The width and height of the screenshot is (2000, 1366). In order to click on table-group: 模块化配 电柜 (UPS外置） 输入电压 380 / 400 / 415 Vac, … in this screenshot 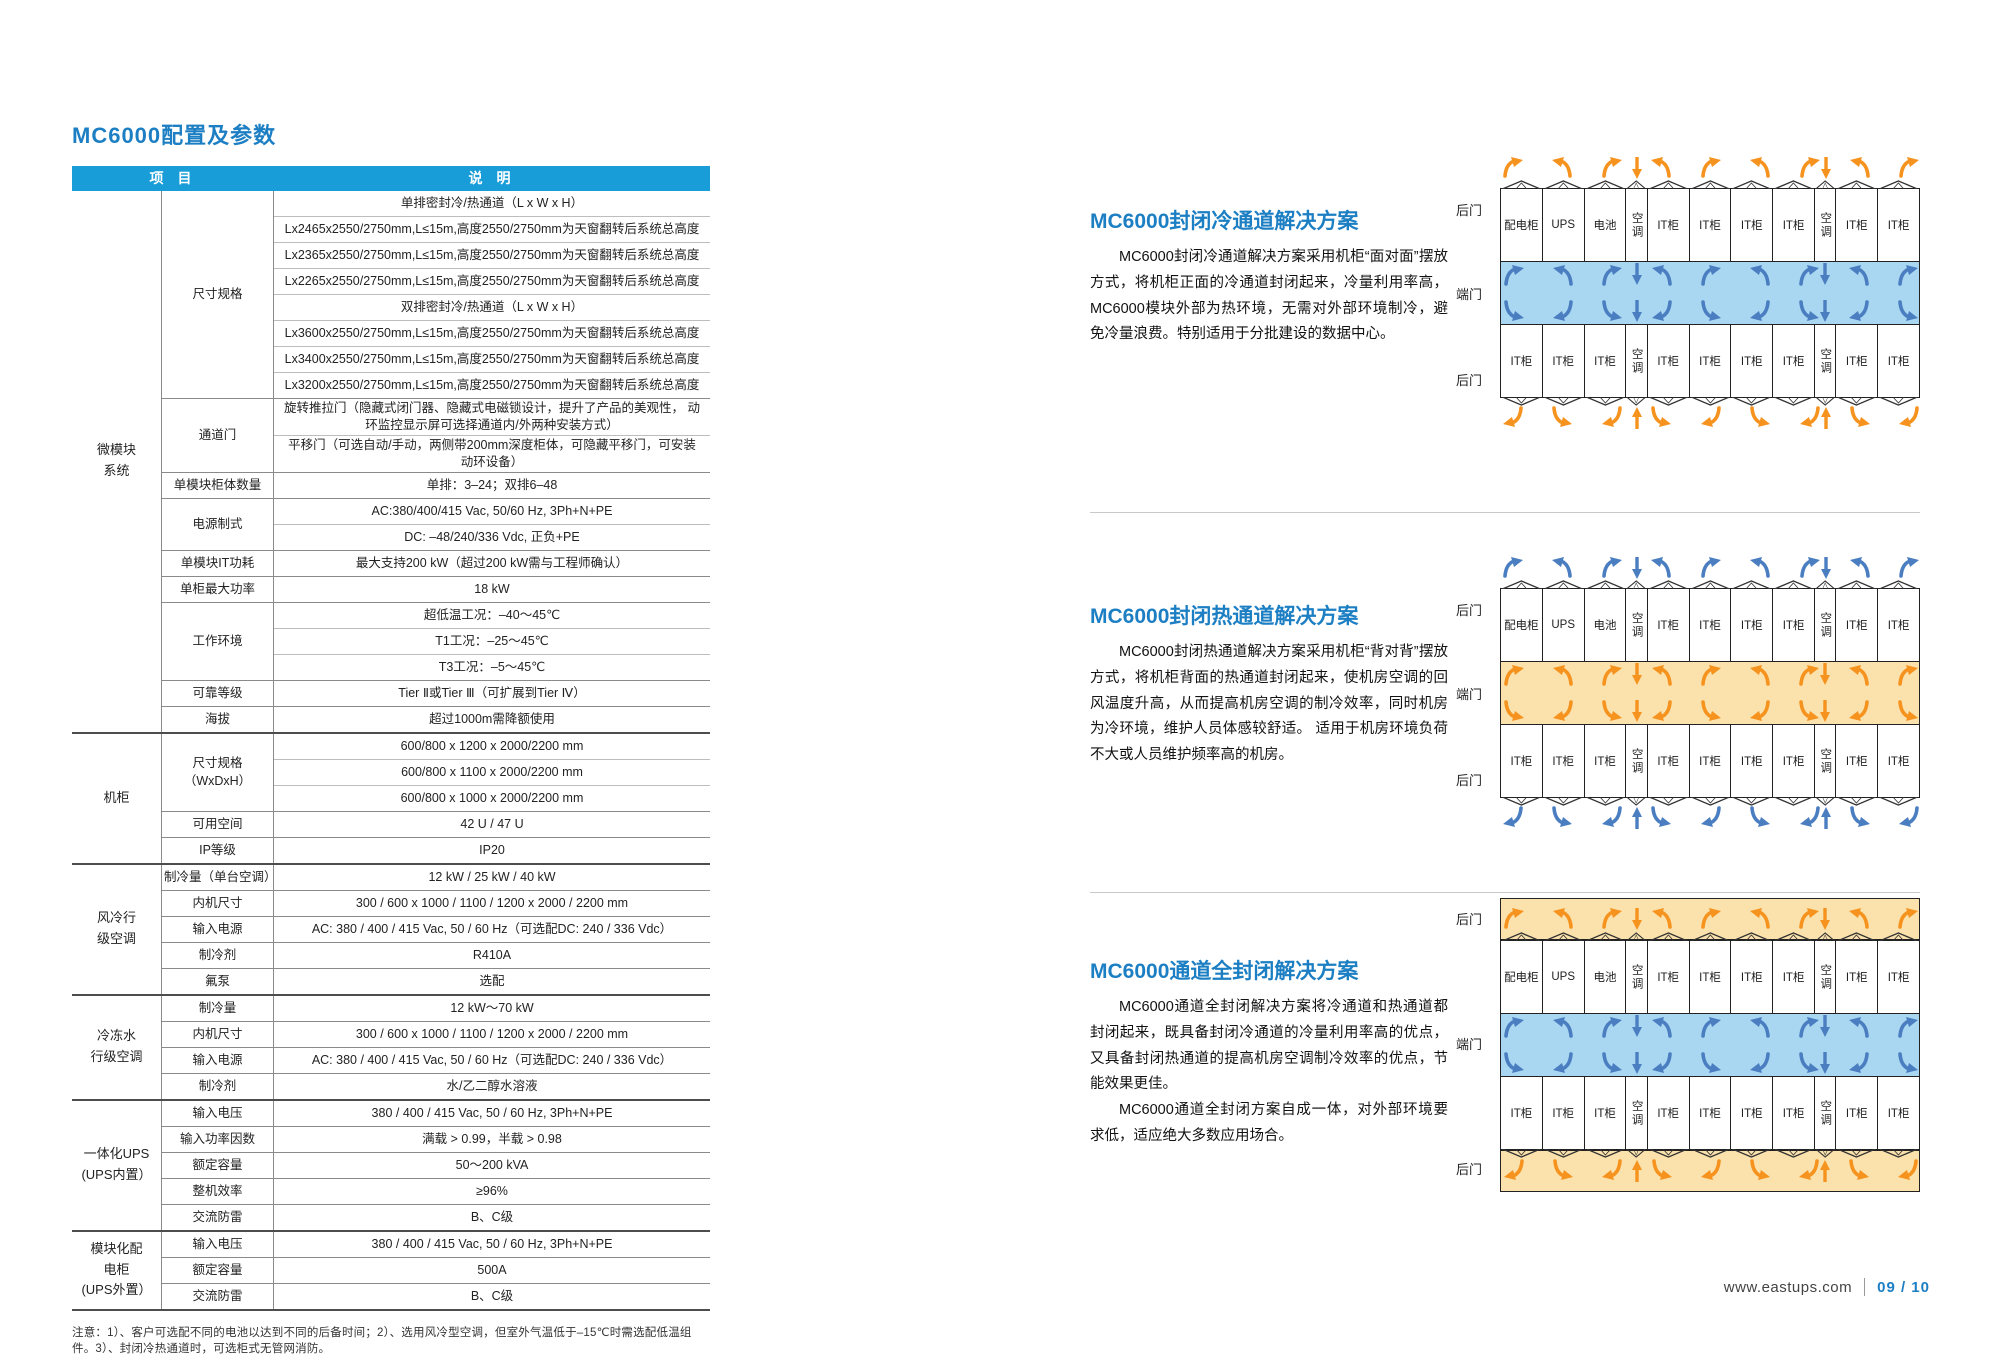, I will do `click(391, 1270)`.